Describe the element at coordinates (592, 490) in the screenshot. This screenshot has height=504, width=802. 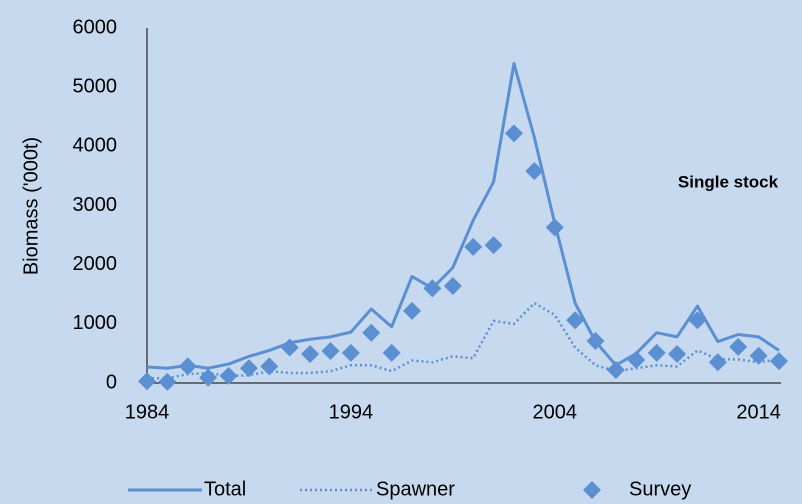
I see `legend-swatch` at that location.